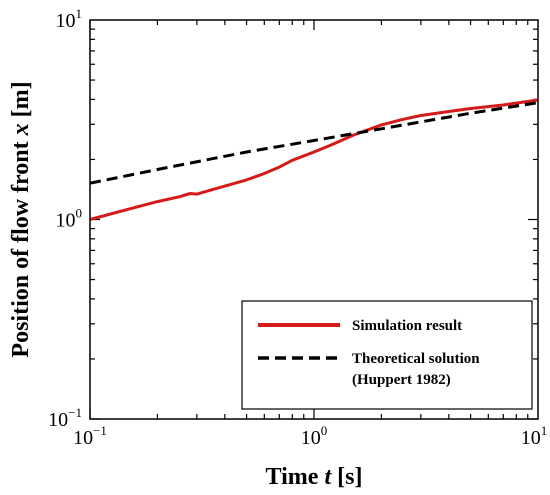 Image resolution: width=550 pixels, height=495 pixels. Describe the element at coordinates (75, 412) in the screenshot. I see `y-tick-label-exp: −1` at that location.